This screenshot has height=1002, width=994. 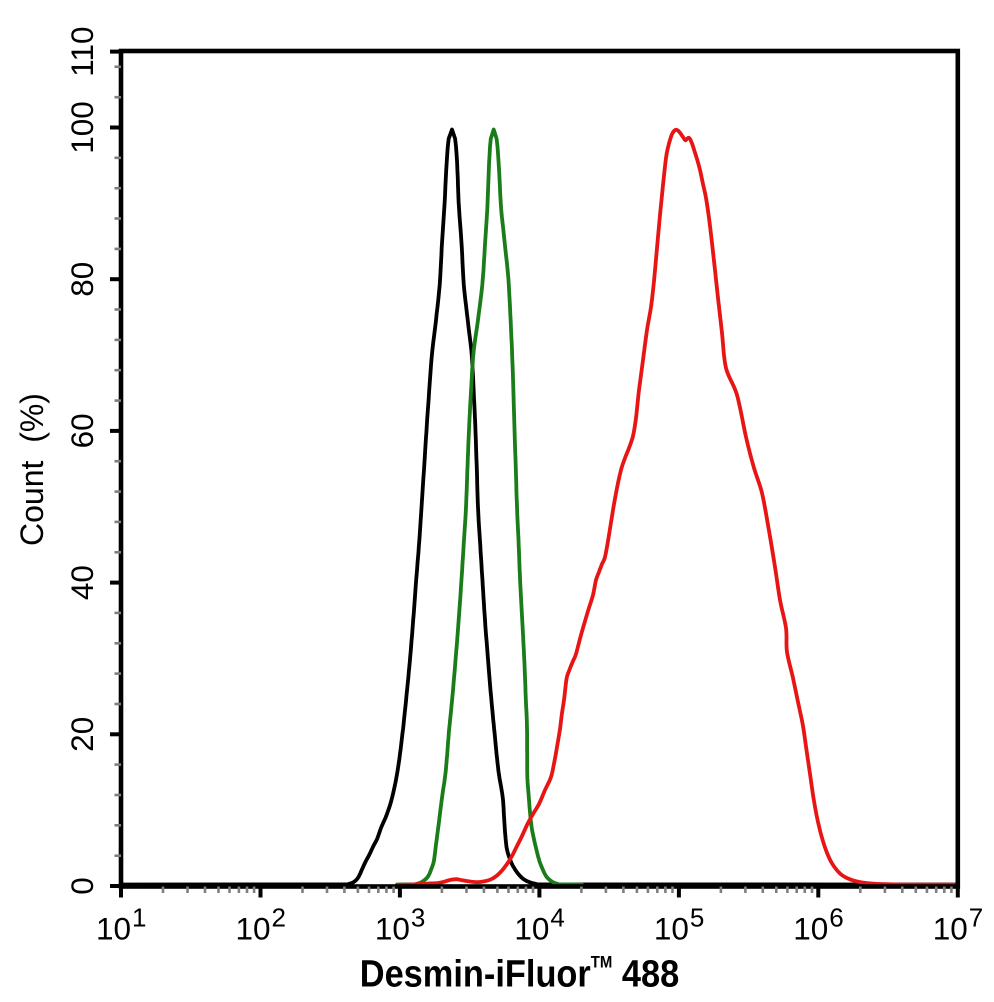 I want to click on svg-text: 80, so click(x=82, y=279).